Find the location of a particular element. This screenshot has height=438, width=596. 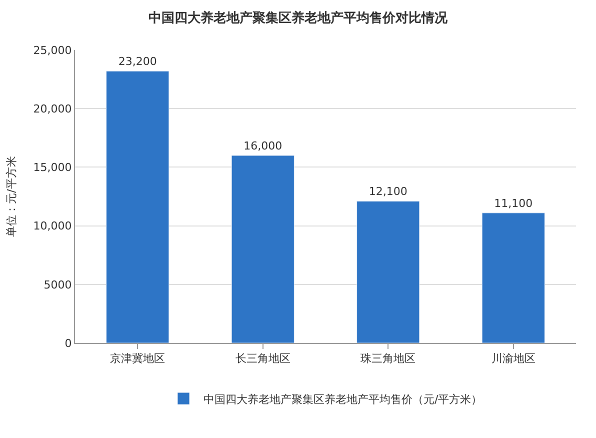

x-tick-label: 川渝地区 is located at coordinates (513, 359).